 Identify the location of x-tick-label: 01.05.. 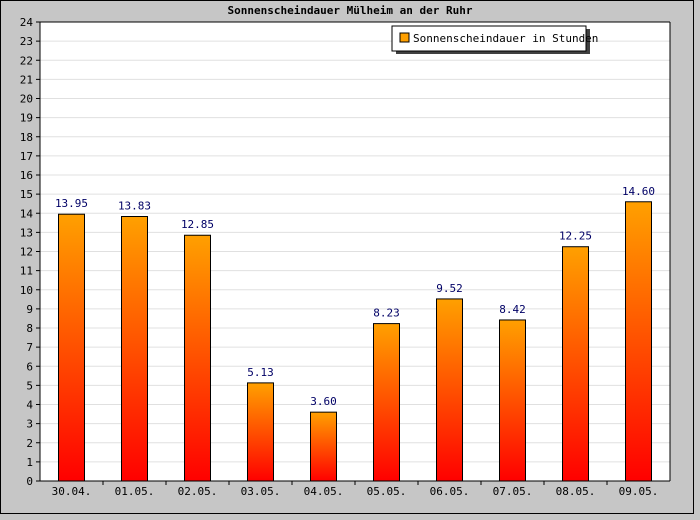
(135, 491).